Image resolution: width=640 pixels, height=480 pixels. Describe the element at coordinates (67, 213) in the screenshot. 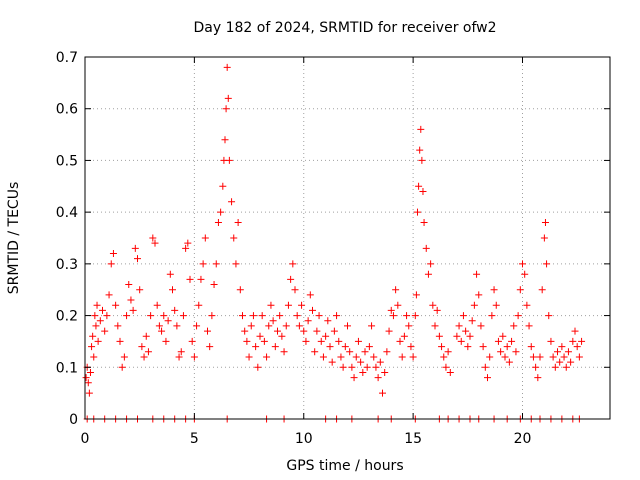

I see `y-tick-label: 0.4` at that location.